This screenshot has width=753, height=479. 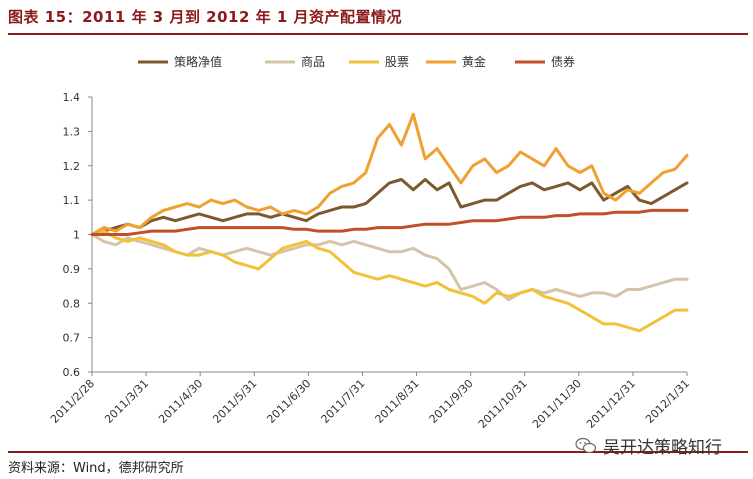 I want to click on legend-label: 股票, so click(x=397, y=62).